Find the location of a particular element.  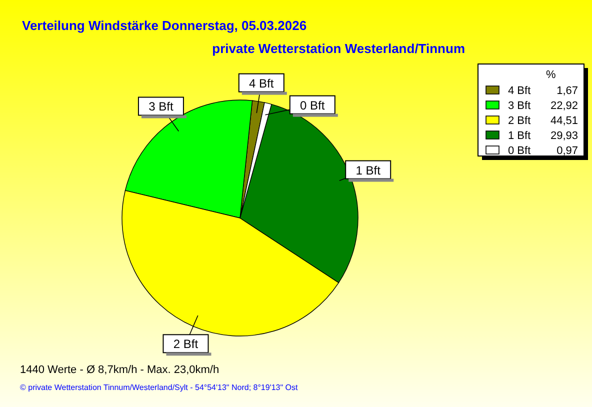

slice-label: 0 Bft is located at coordinates (313, 105).